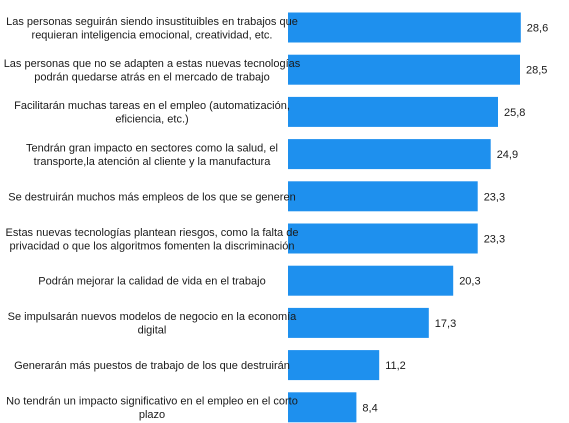  What do you see at coordinates (514, 113) in the screenshot?
I see `value-label-3: 25,8` at bounding box center [514, 113].